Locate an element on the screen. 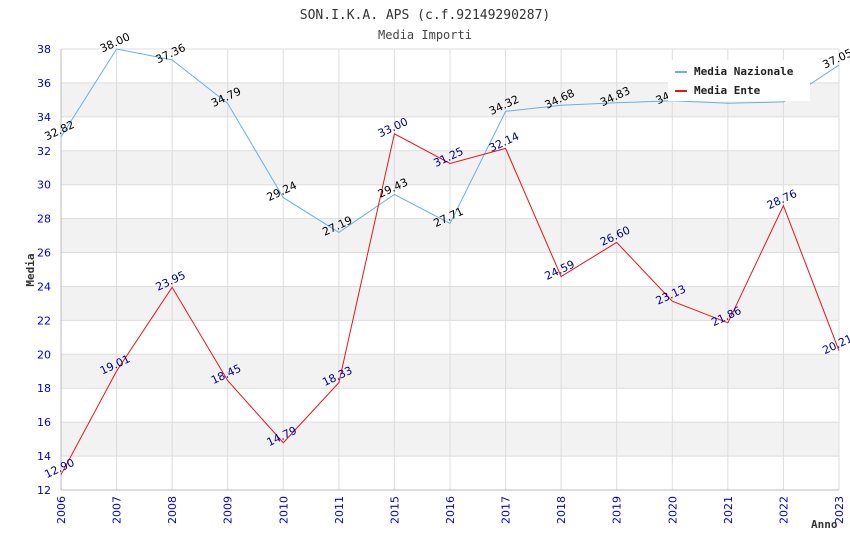 Image resolution: width=850 pixels, height=550 pixels. x-tick-label: 2023 is located at coordinates (839, 510).